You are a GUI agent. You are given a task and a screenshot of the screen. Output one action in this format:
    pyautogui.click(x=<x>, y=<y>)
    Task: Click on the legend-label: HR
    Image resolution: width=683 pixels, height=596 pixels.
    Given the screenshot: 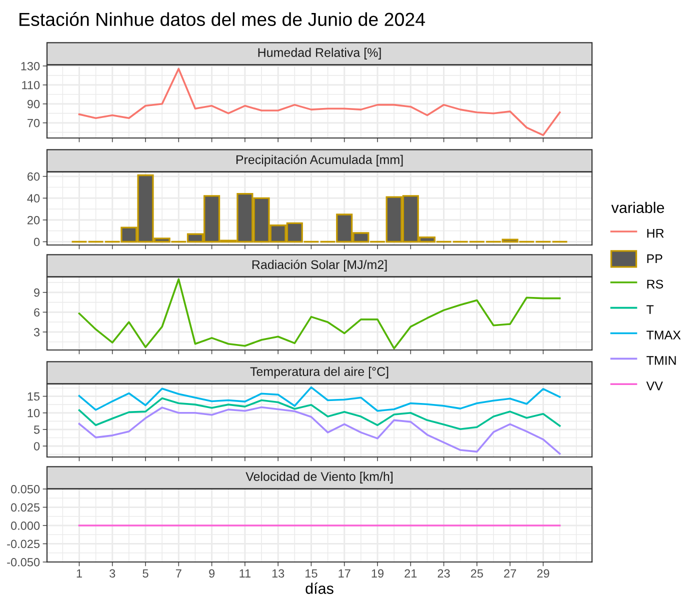 What is the action you would take?
    pyautogui.click(x=655, y=233)
    